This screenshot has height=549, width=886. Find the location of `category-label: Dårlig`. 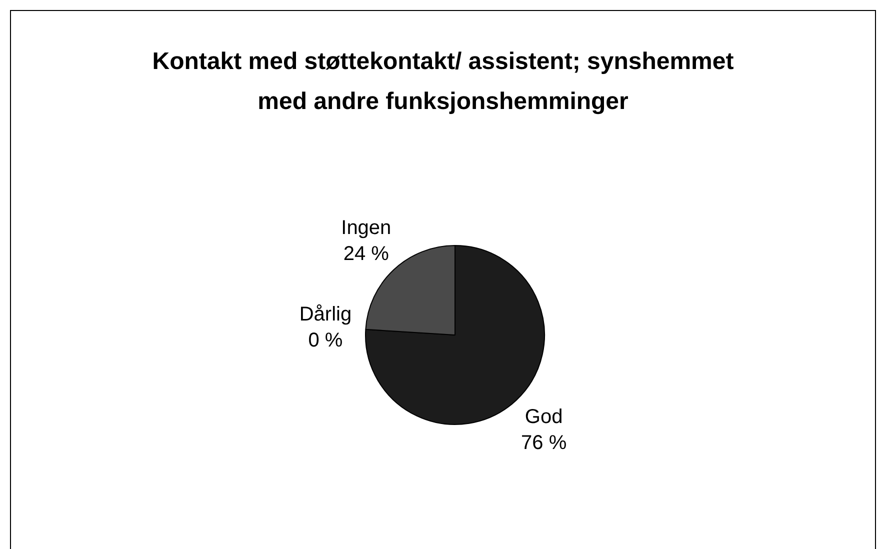

category-label: Dårlig is located at coordinates (325, 314).